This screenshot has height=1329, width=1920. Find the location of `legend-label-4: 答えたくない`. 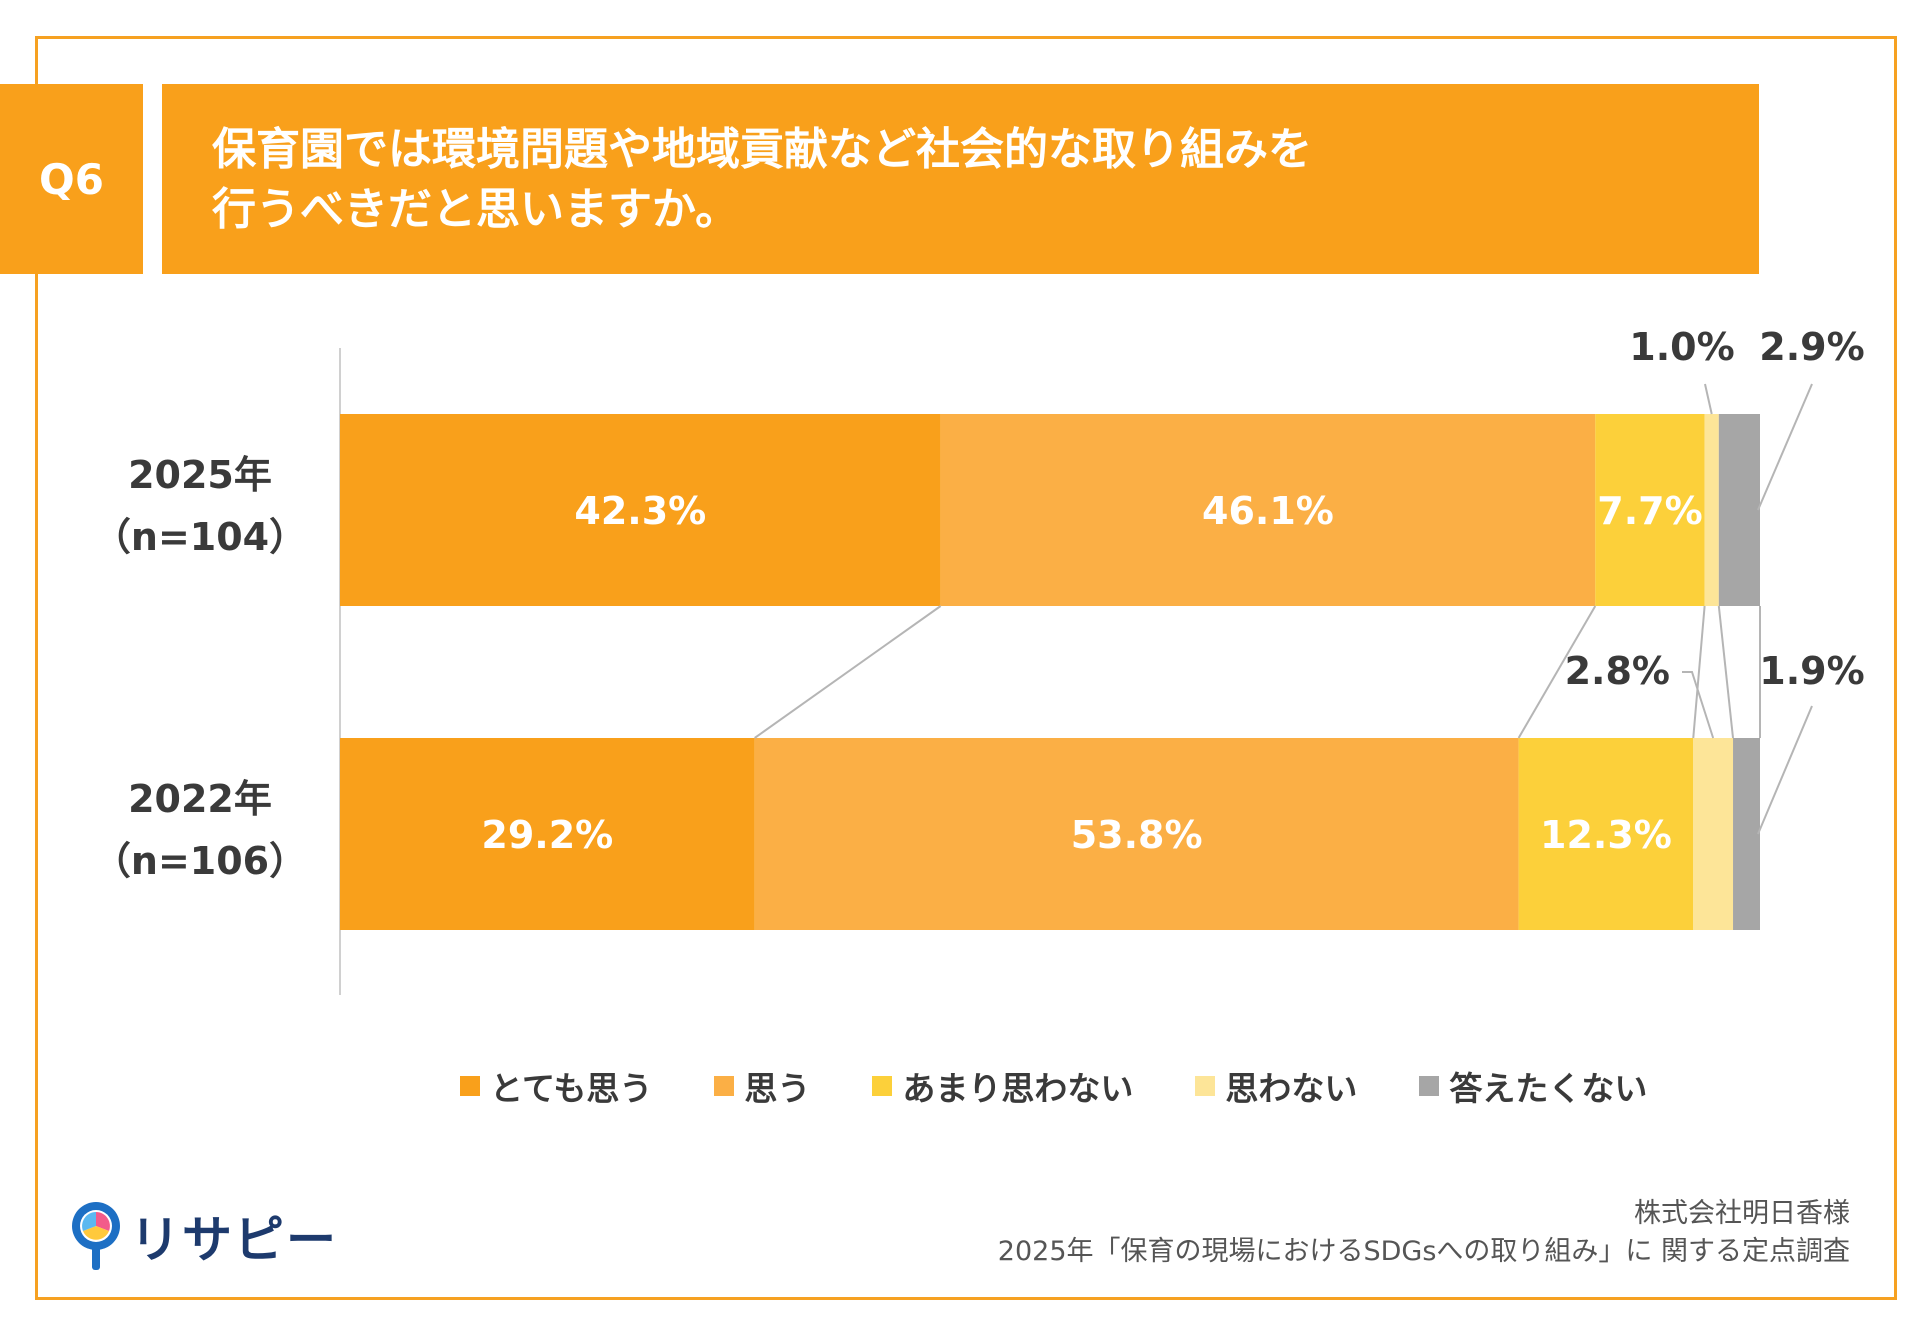

legend-label-4: 答えたくない is located at coordinates (1548, 1088).